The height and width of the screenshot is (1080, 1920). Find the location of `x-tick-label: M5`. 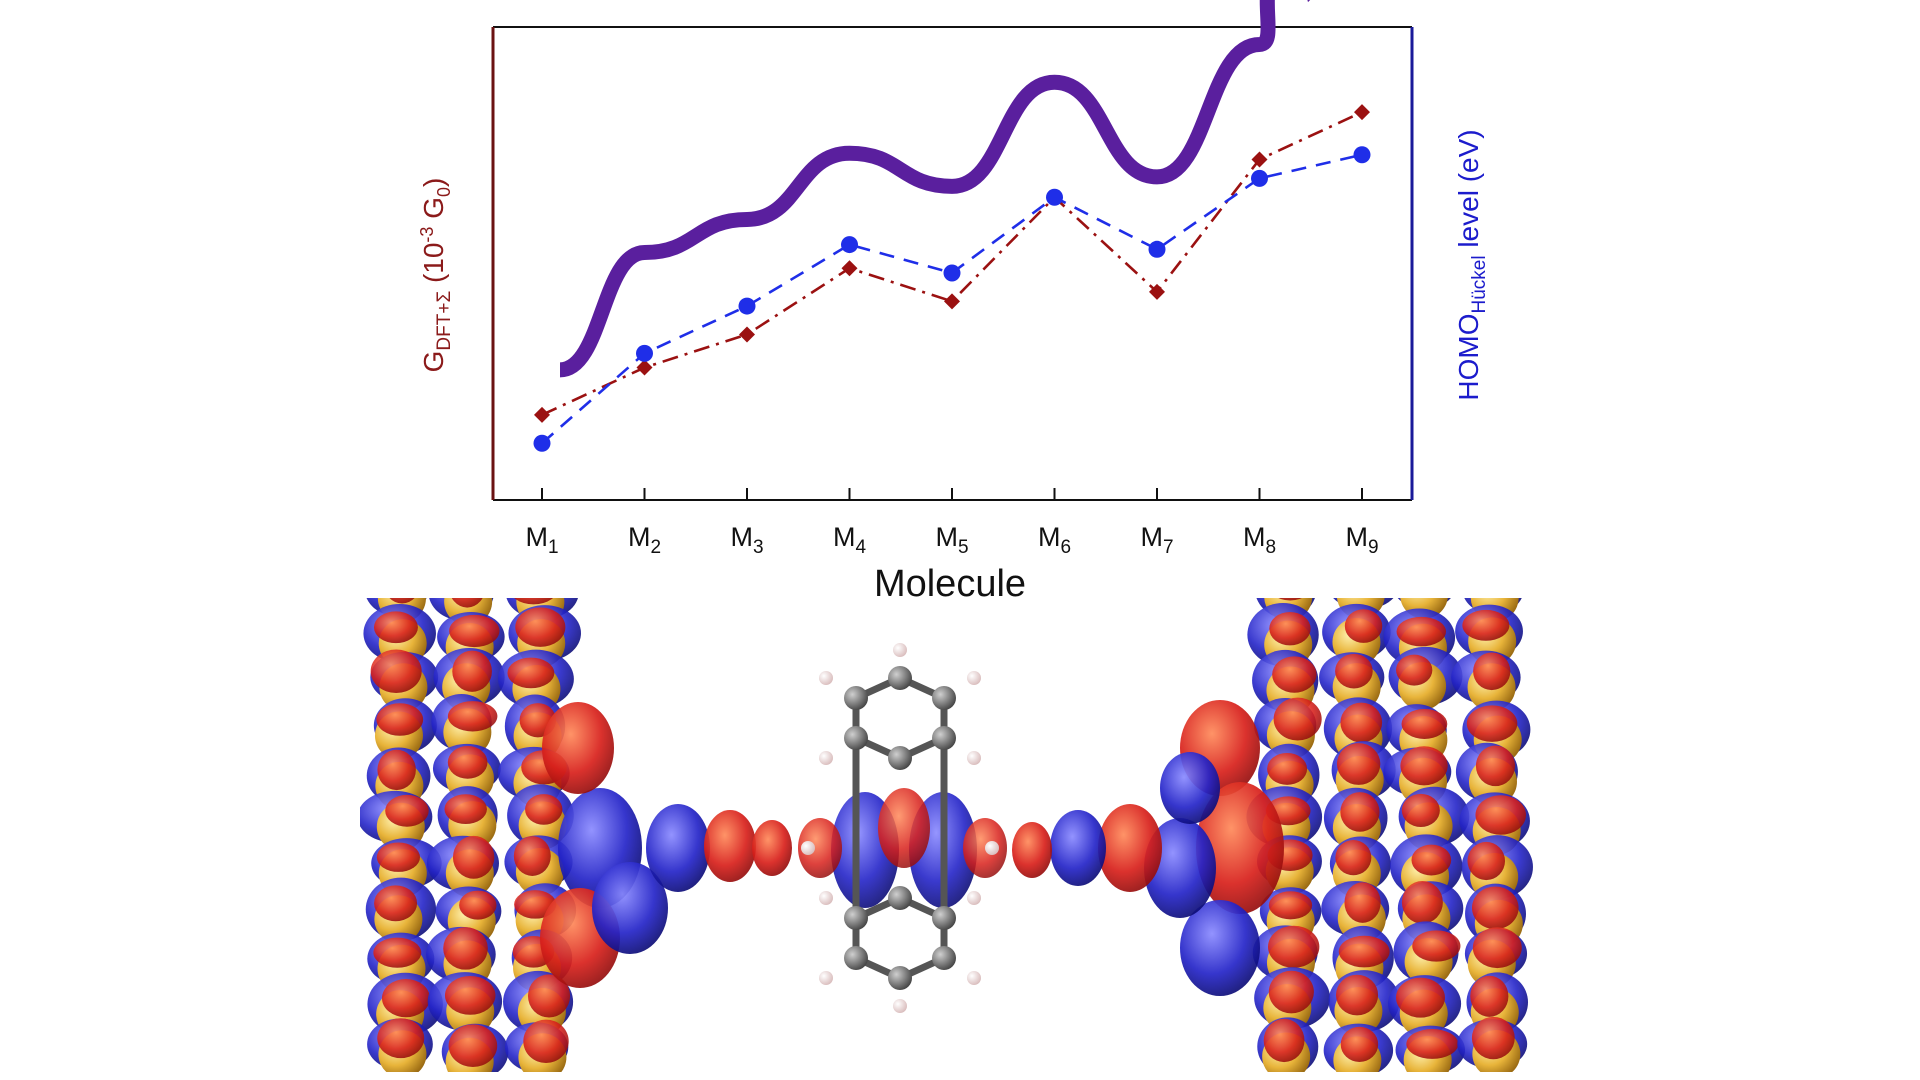

x-tick-label: M5 is located at coordinates (951, 540).